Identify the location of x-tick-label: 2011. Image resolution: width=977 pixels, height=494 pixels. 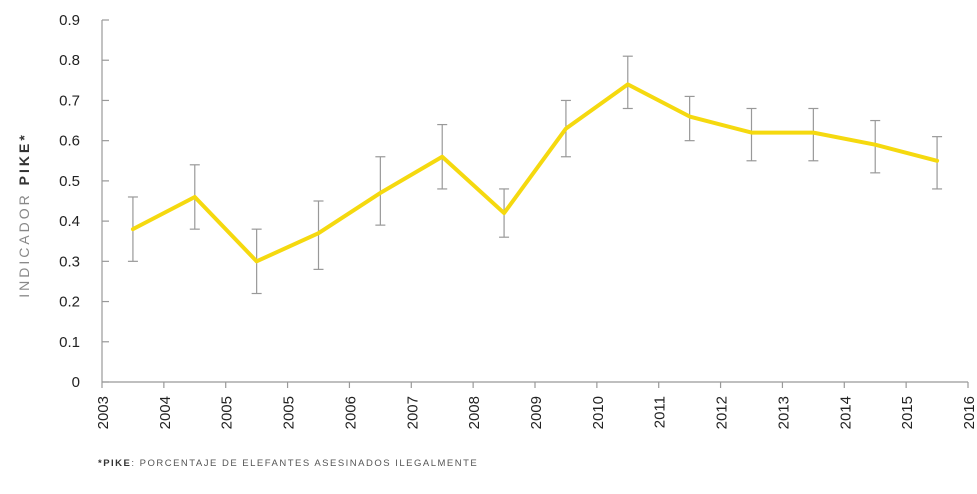
(660, 412).